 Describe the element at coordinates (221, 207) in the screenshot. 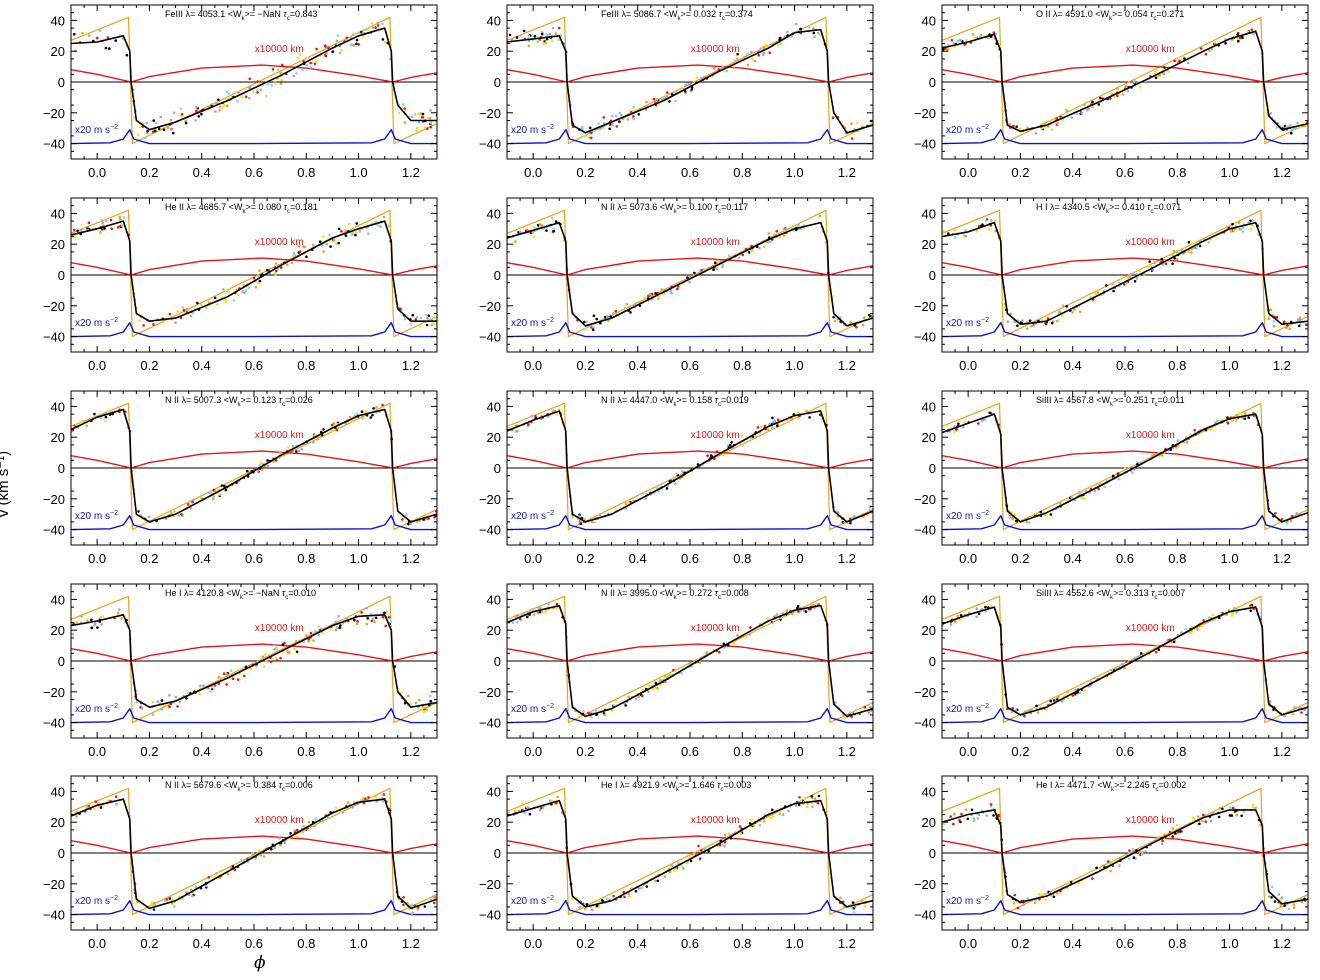

I see `line-wavelength: 4685.7 <W` at that location.